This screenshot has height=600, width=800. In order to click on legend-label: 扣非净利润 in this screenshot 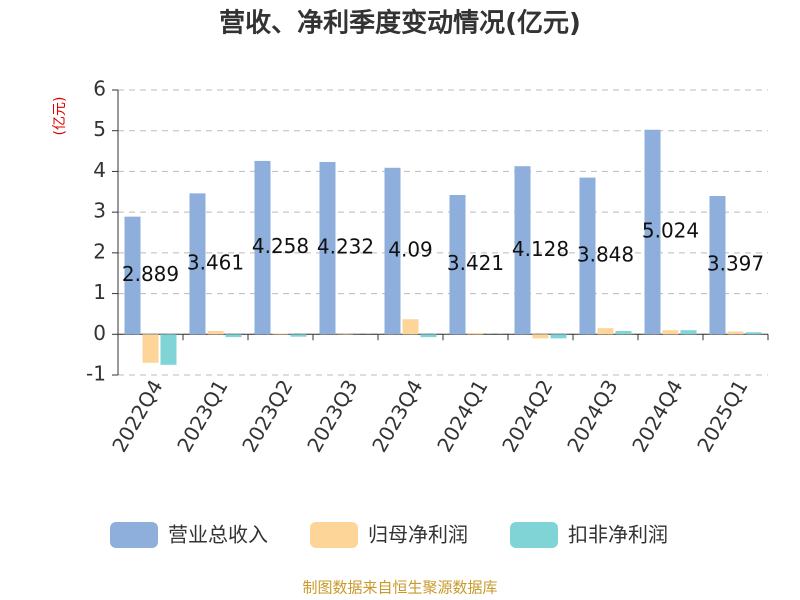, I will do `click(618, 535)`.